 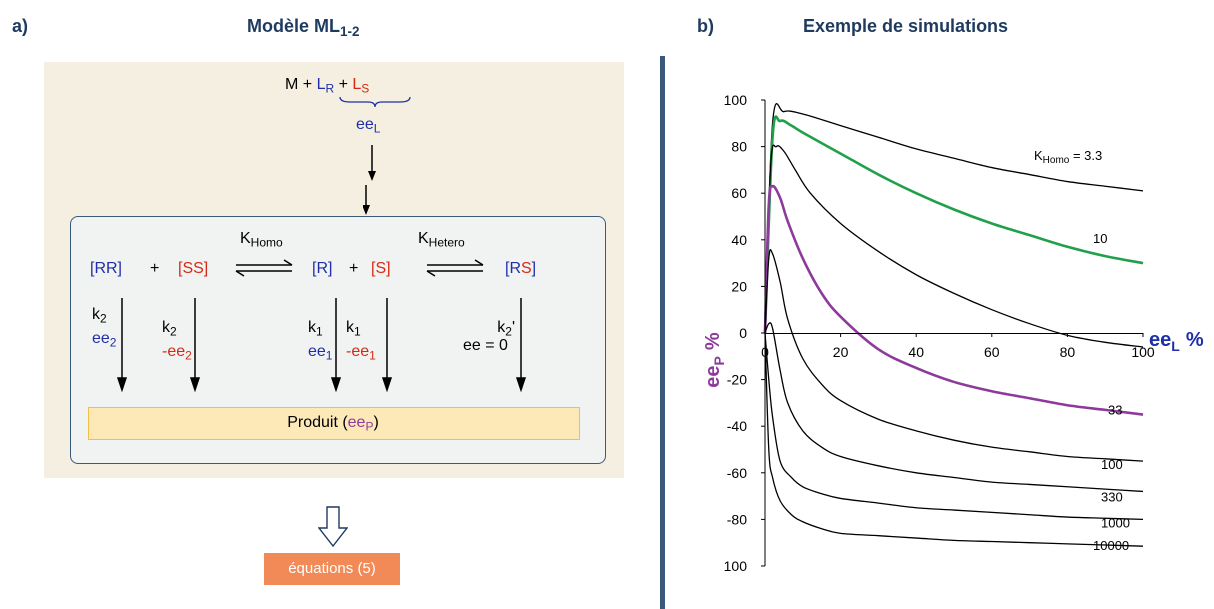 I want to click on series-label-khomo: KHomo = 3.3, so click(x=1068, y=157).